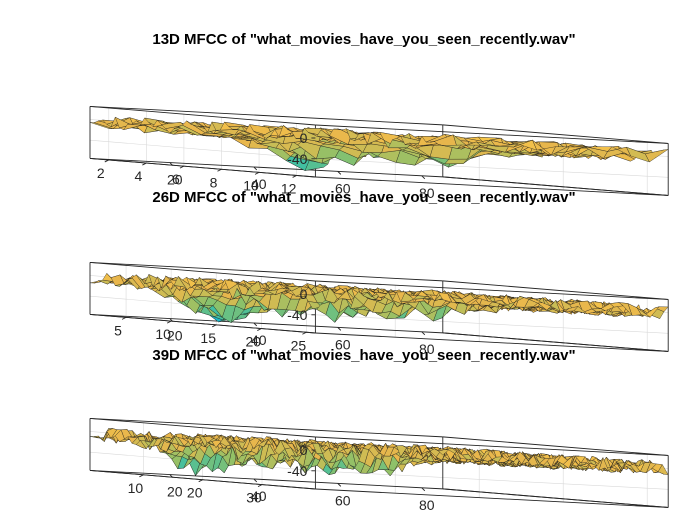 This screenshot has width=700, height=525. What do you see at coordinates (208, 338) in the screenshot?
I see `y-tick-label: 15` at bounding box center [208, 338].